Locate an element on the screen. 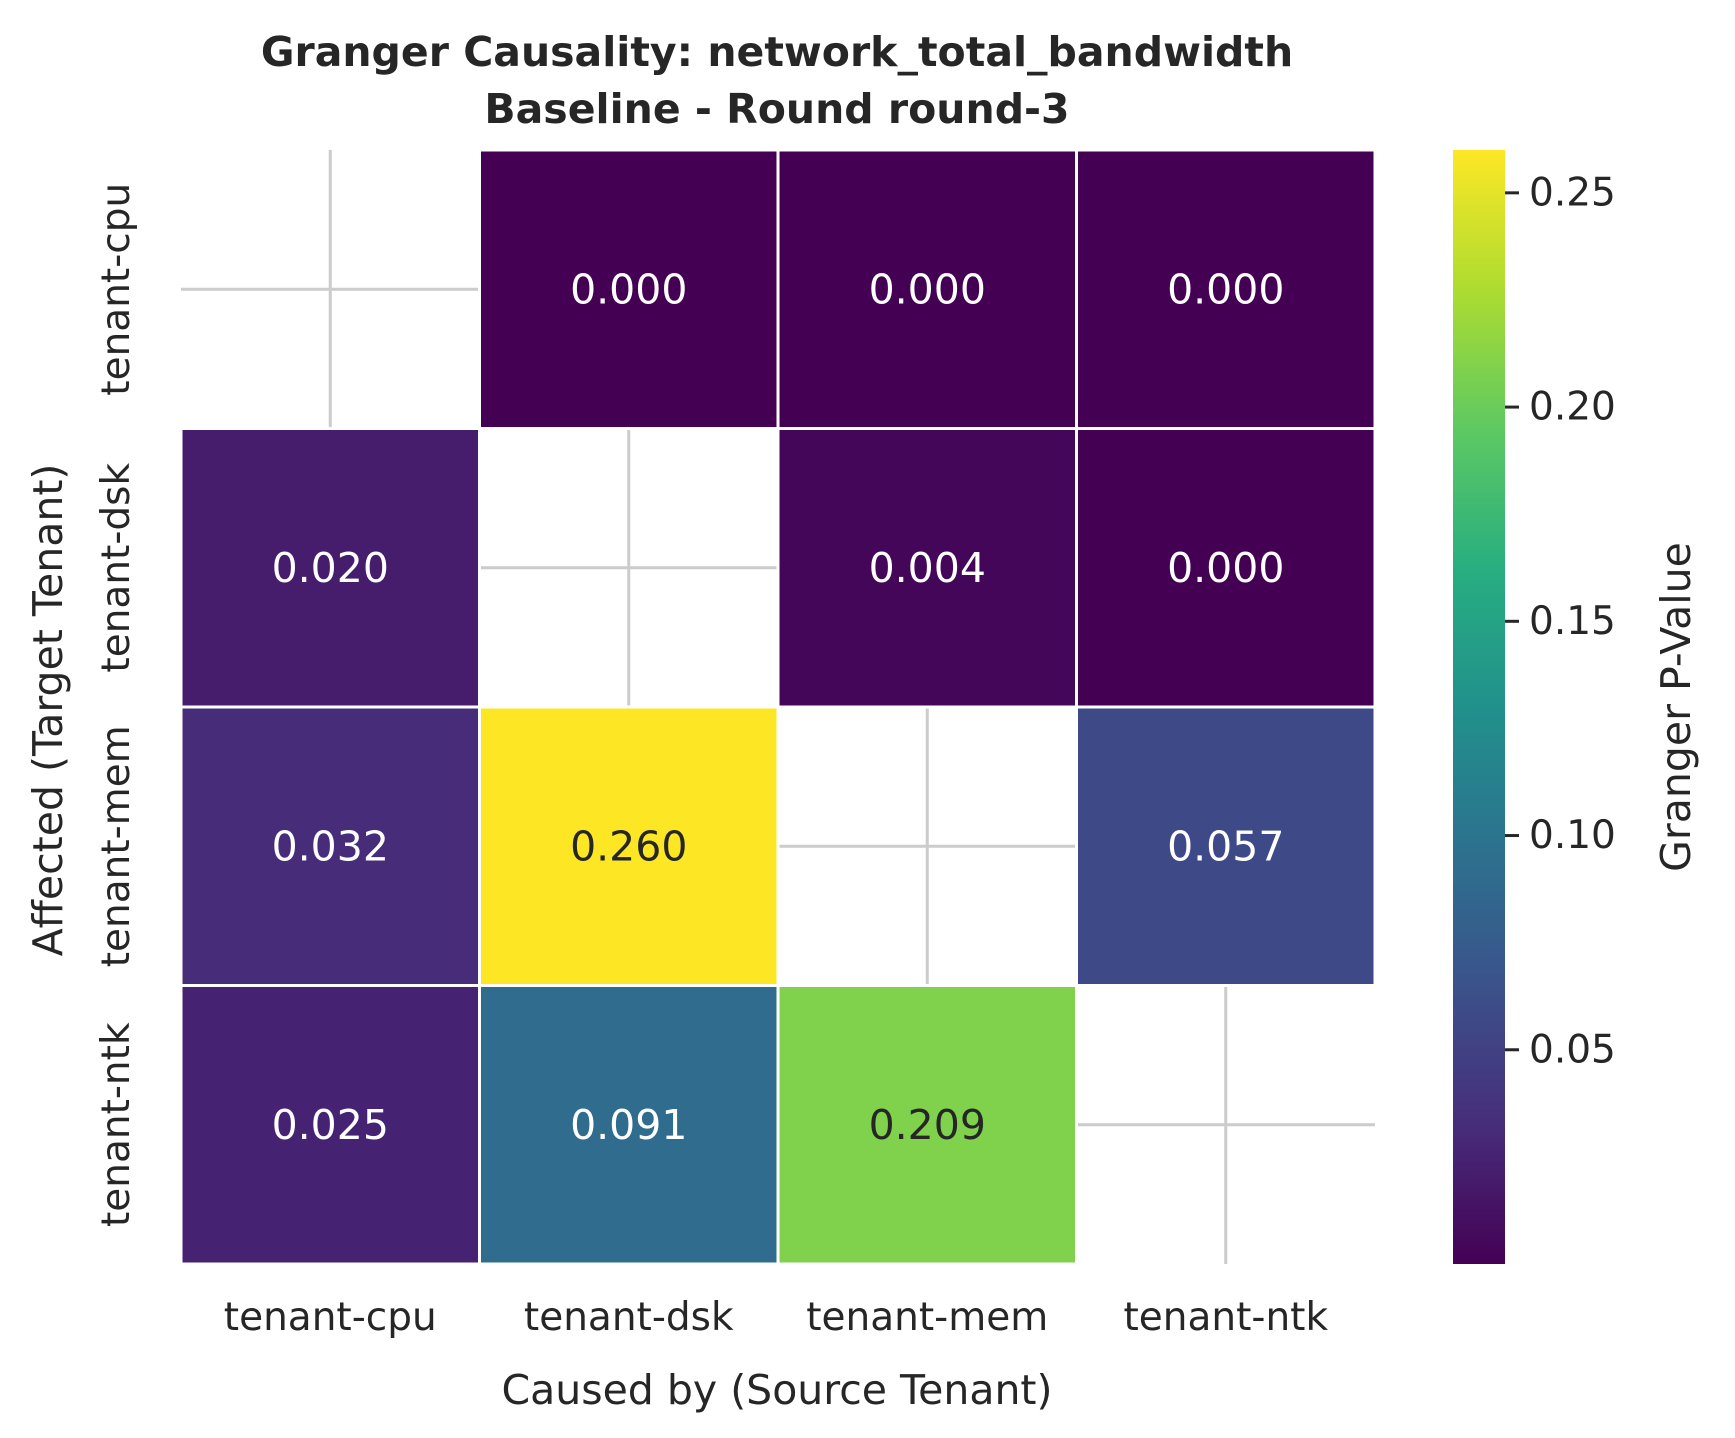 The width and height of the screenshot is (1735, 1438). cell-value-label: 0.020 is located at coordinates (330, 568).